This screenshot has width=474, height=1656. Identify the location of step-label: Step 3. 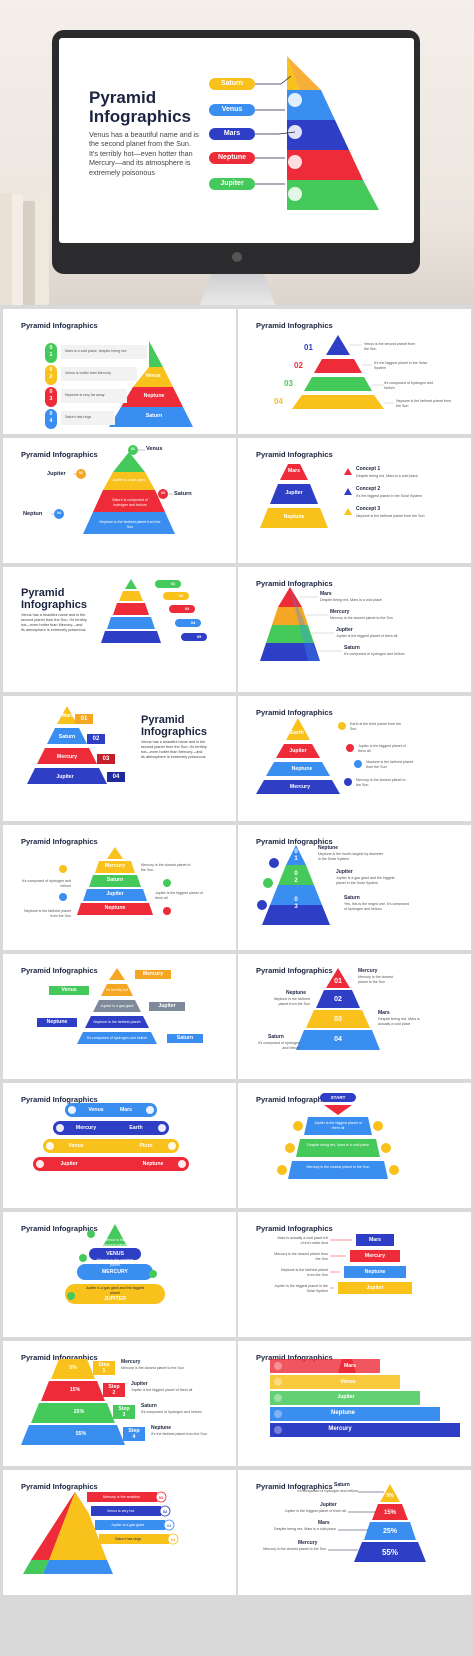
(124, 1412).